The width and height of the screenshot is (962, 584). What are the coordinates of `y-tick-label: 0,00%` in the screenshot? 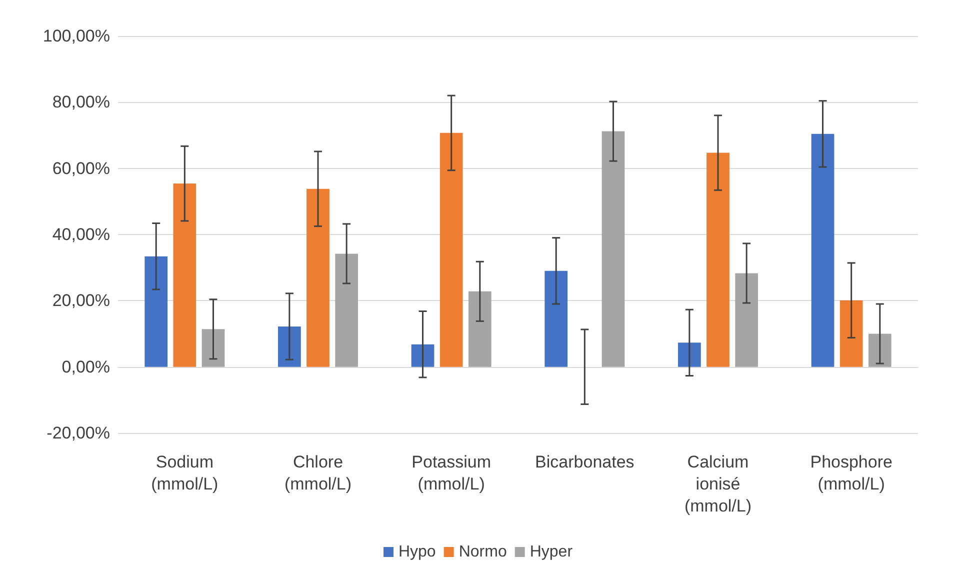 It's located at (86, 366).